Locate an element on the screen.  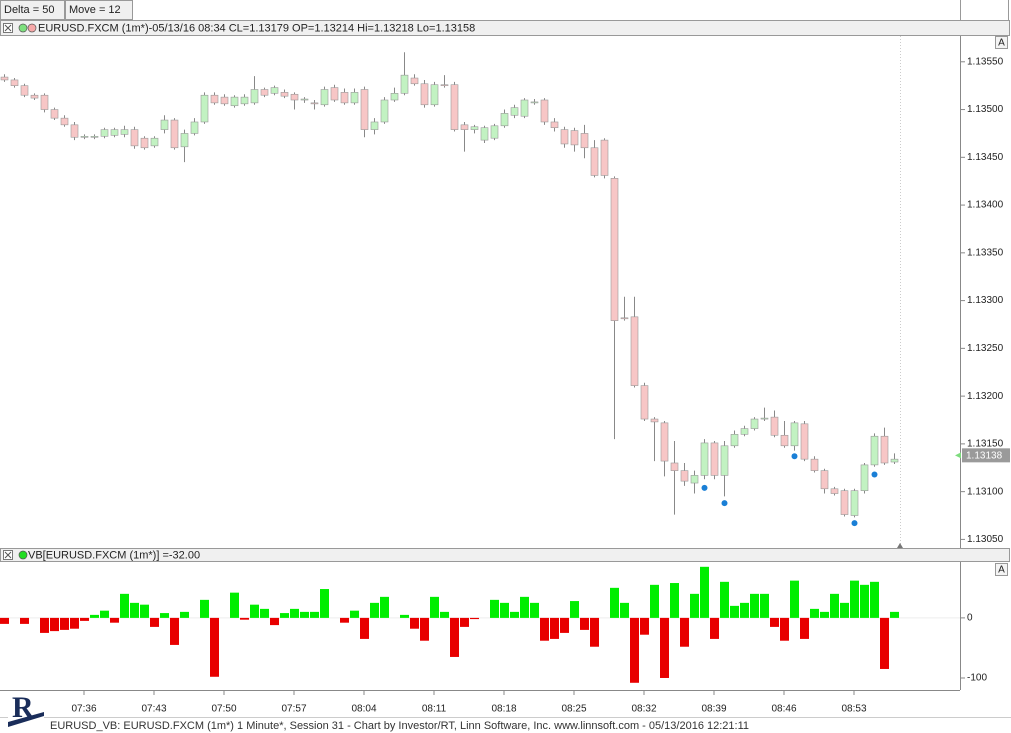
move-button is located at coordinates (99, 10).